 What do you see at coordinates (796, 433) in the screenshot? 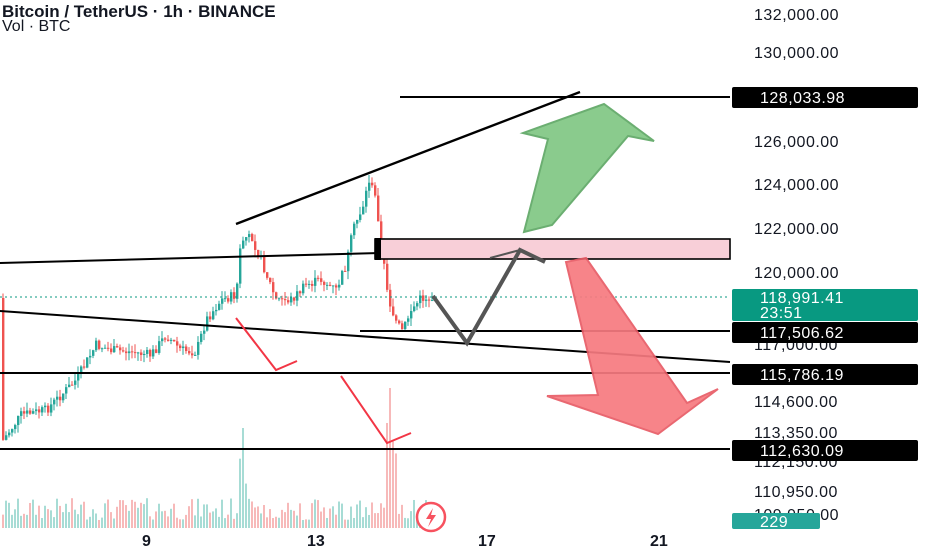
I see `price-tick: 113,350.00` at bounding box center [796, 433].